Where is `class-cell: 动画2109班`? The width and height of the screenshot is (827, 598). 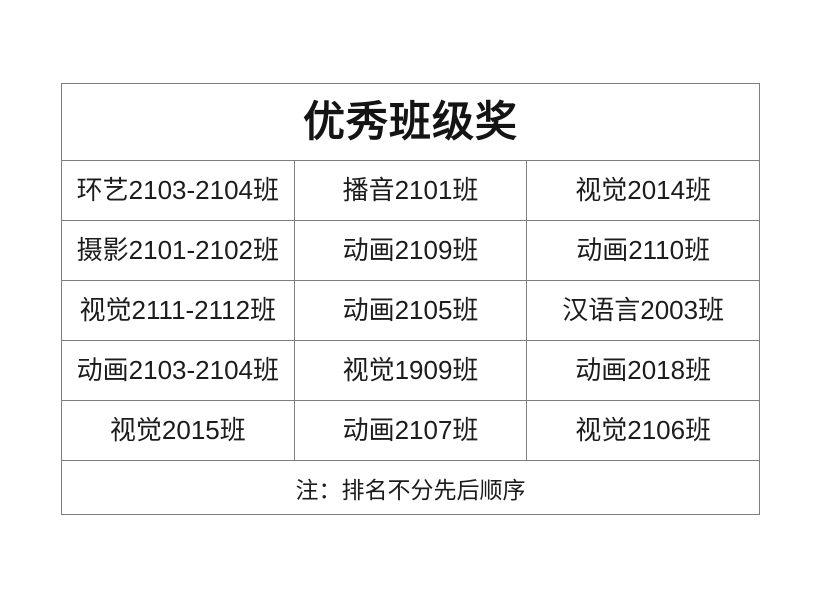 class-cell: 动画2109班 is located at coordinates (410, 250).